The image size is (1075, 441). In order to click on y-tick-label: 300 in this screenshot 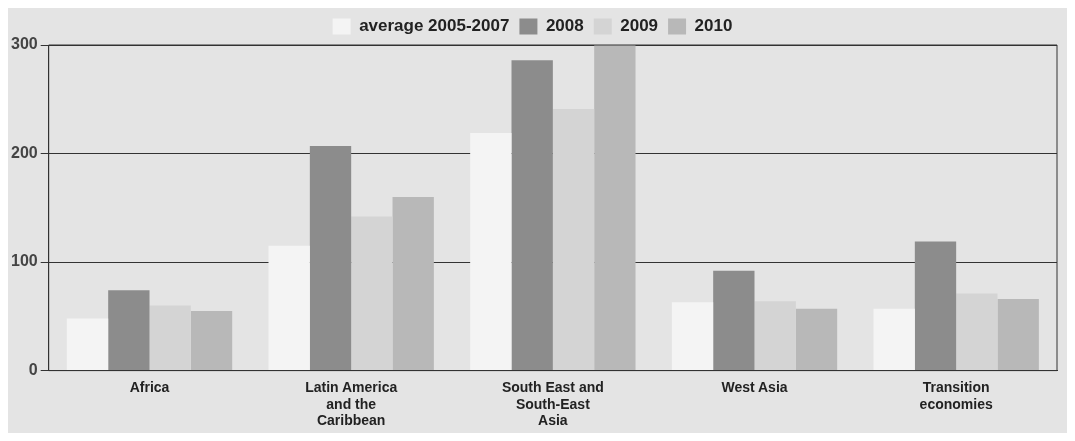, I will do `click(24, 44)`.